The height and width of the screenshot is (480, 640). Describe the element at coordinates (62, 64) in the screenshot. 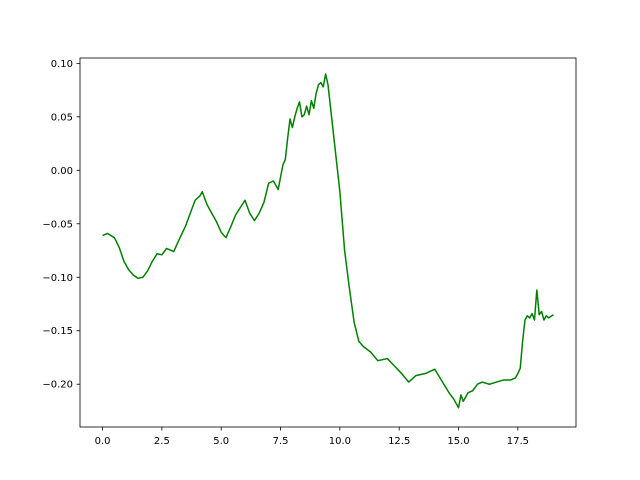

I see `y-tick-label: 0.10` at that location.